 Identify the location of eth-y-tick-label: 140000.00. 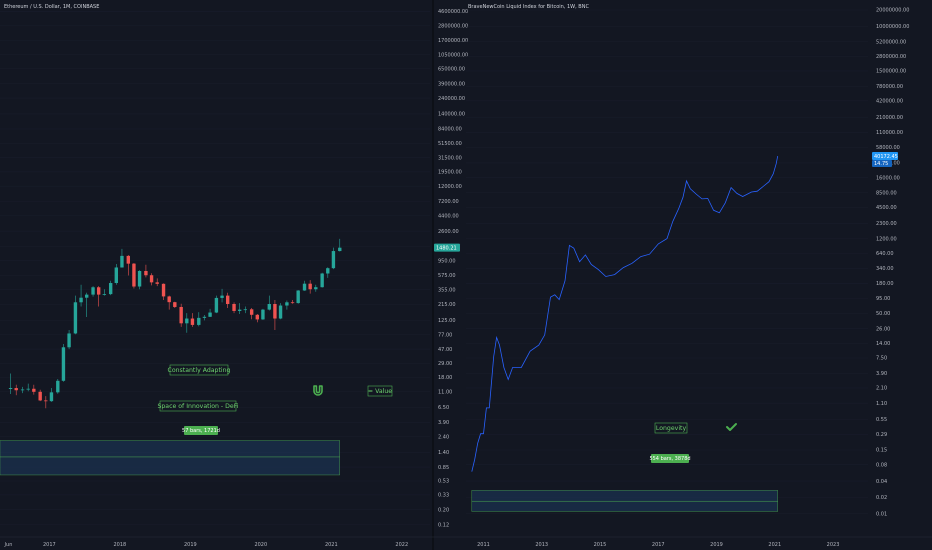
(451, 115).